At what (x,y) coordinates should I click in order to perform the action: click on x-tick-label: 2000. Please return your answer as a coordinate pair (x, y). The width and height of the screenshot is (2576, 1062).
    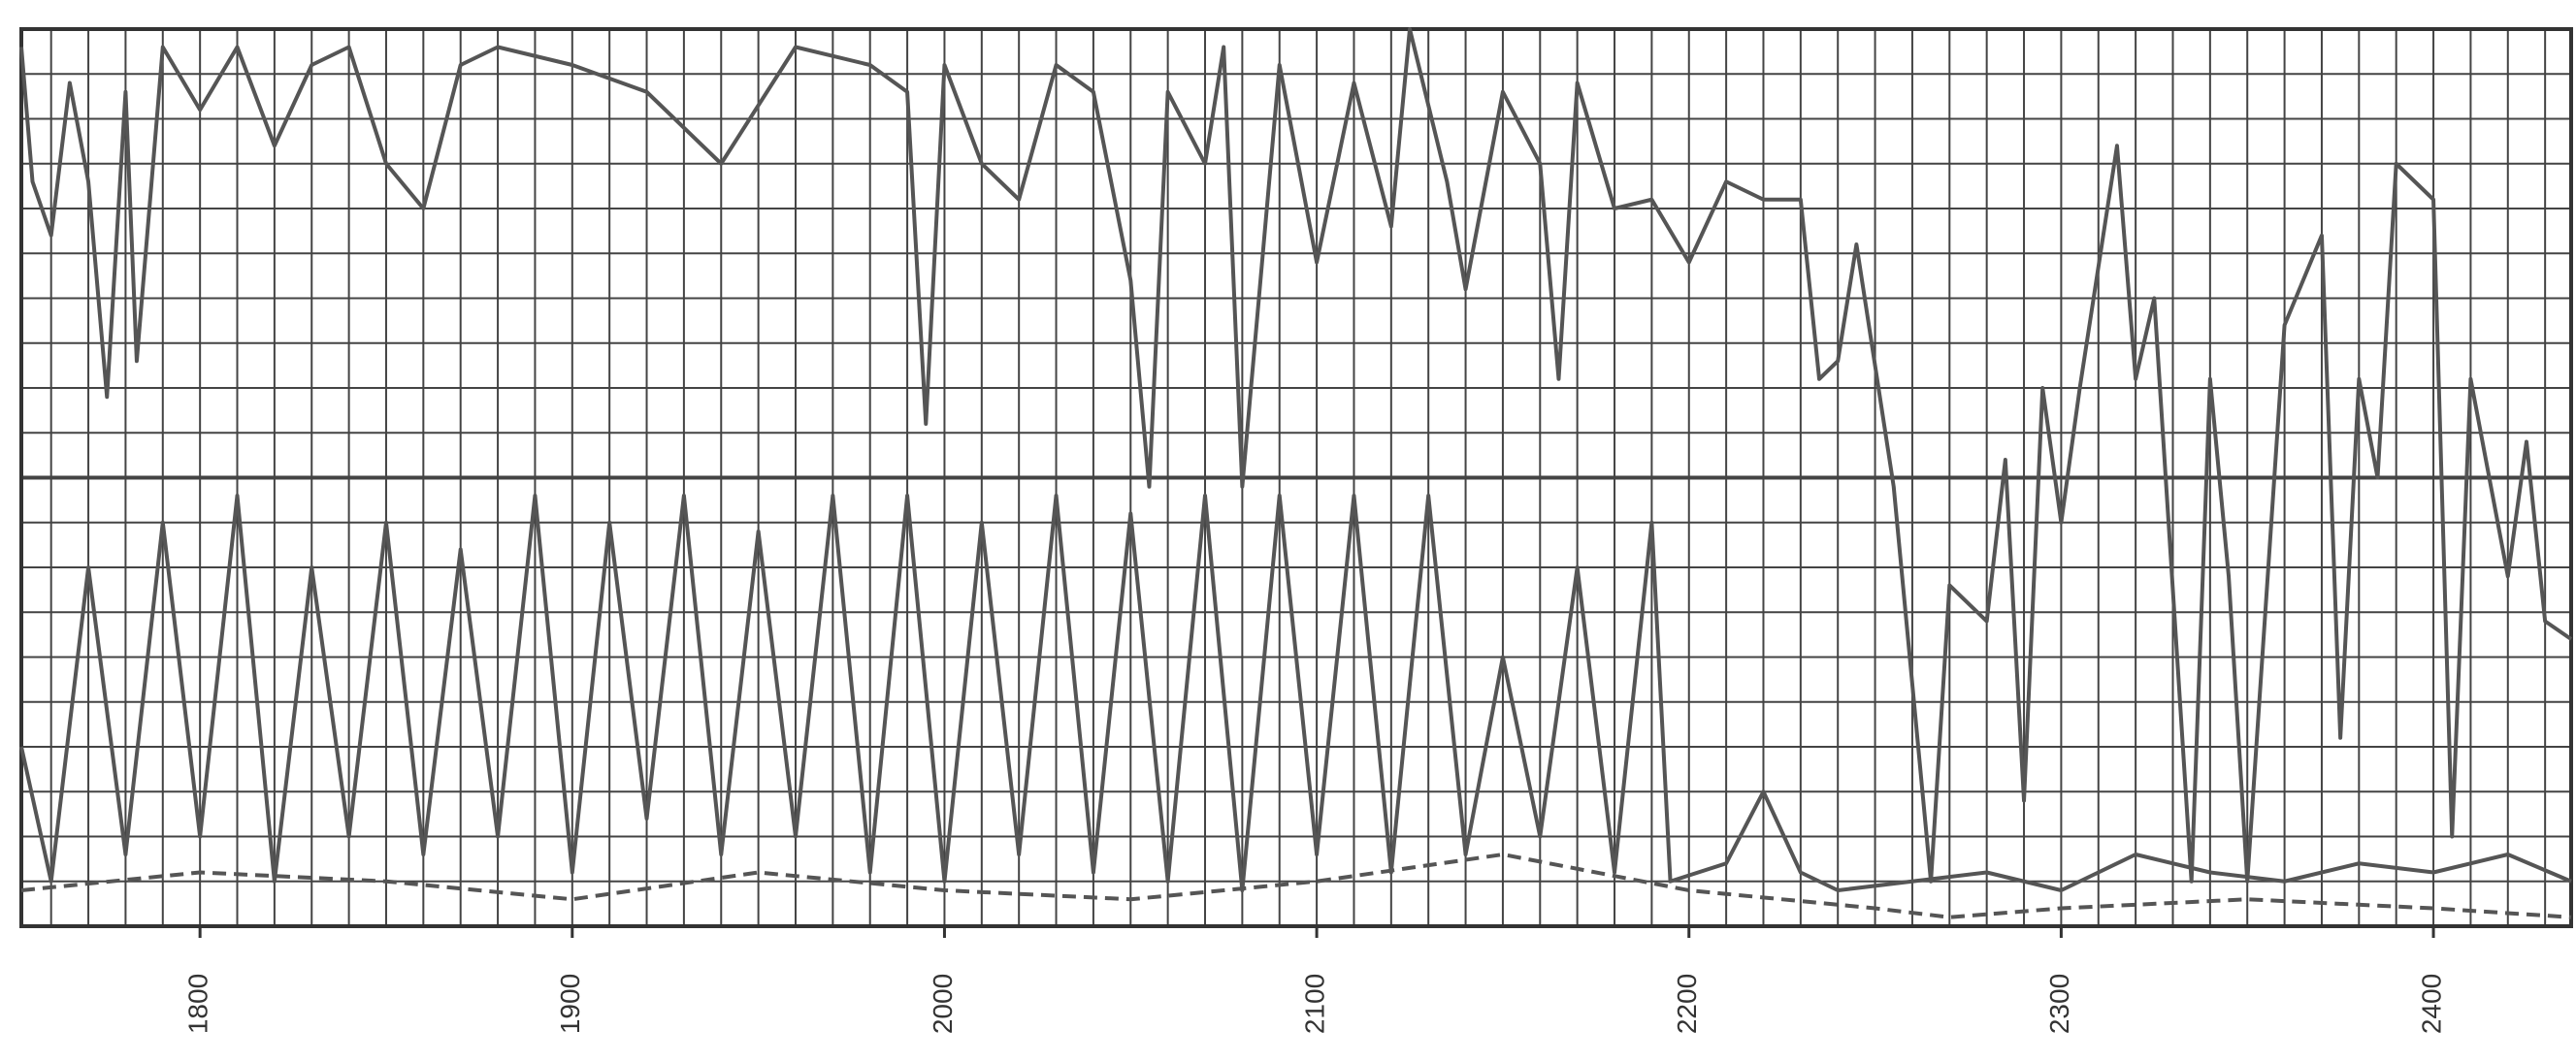
    Looking at the image, I should click on (943, 1004).